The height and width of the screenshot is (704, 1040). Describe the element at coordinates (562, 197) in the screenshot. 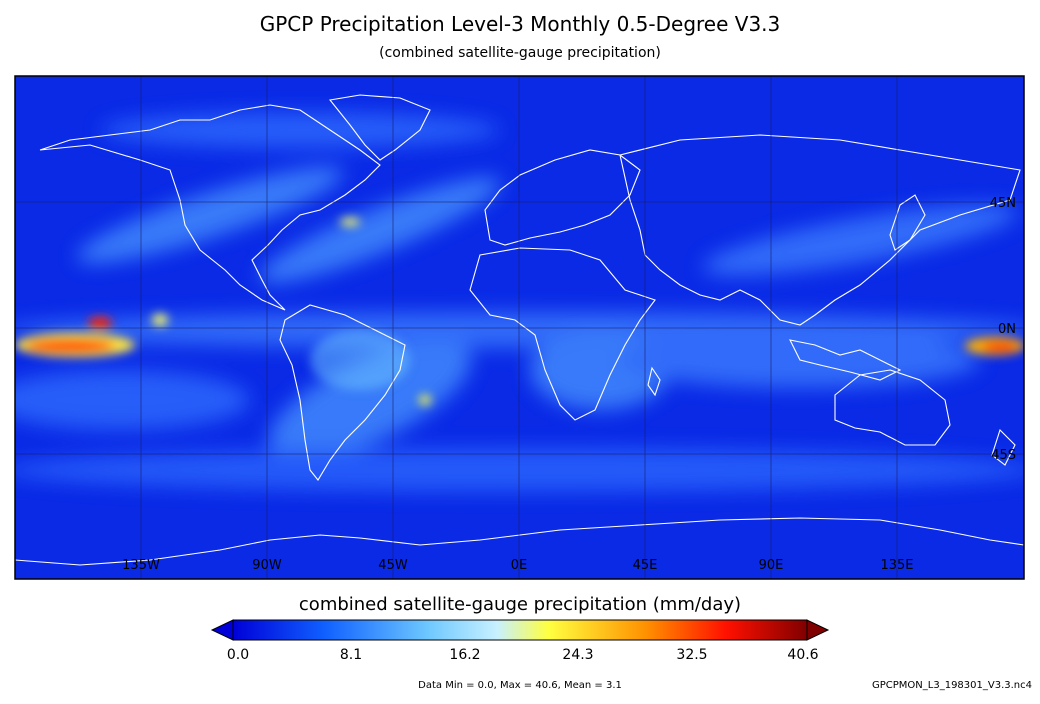

I see `coast-europe` at that location.